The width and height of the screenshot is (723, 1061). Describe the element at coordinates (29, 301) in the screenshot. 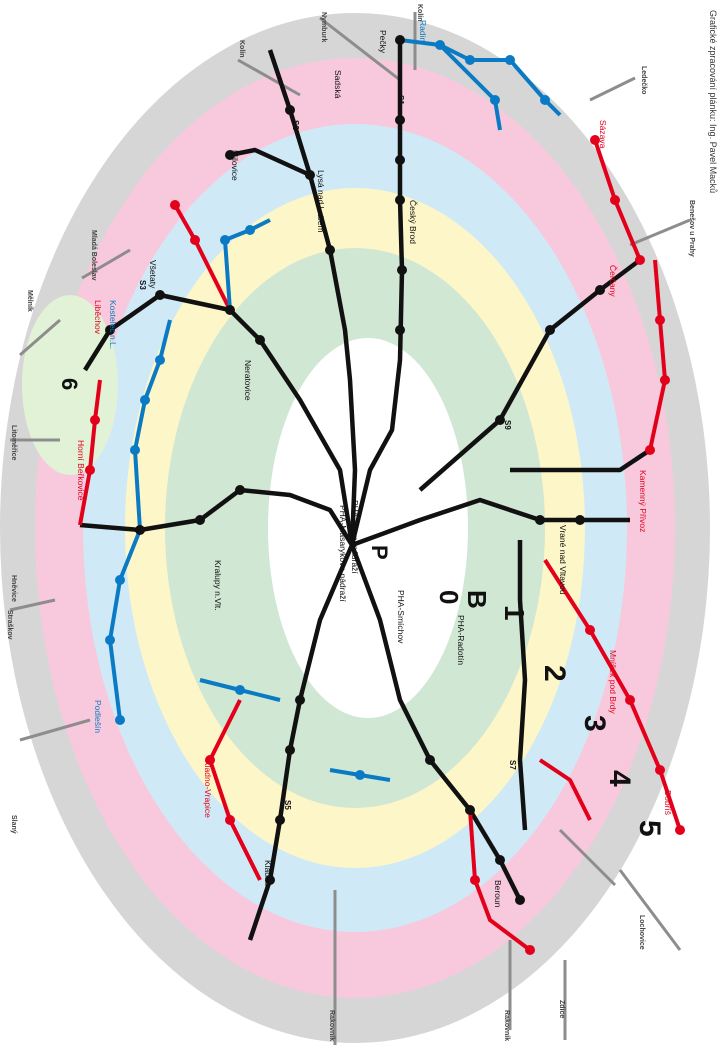

I see `dest-melnik: Mělník` at that location.